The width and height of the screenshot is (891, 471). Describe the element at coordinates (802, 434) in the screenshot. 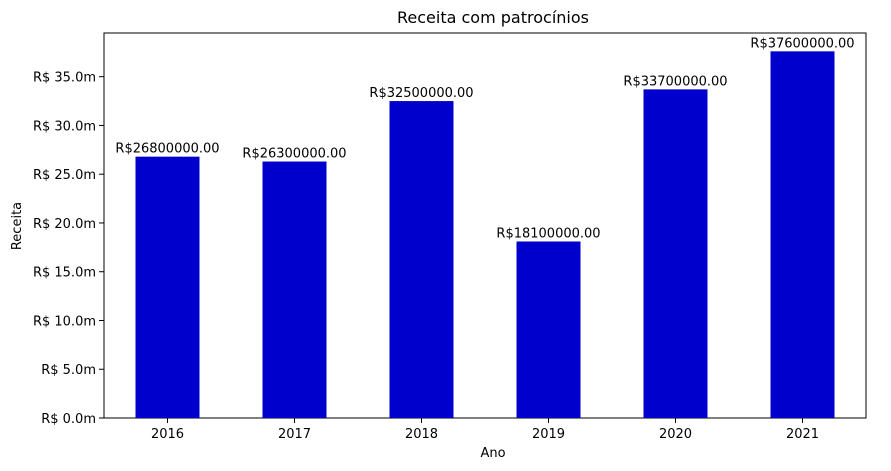

I see `x-tick-label-2021: 2021` at that location.